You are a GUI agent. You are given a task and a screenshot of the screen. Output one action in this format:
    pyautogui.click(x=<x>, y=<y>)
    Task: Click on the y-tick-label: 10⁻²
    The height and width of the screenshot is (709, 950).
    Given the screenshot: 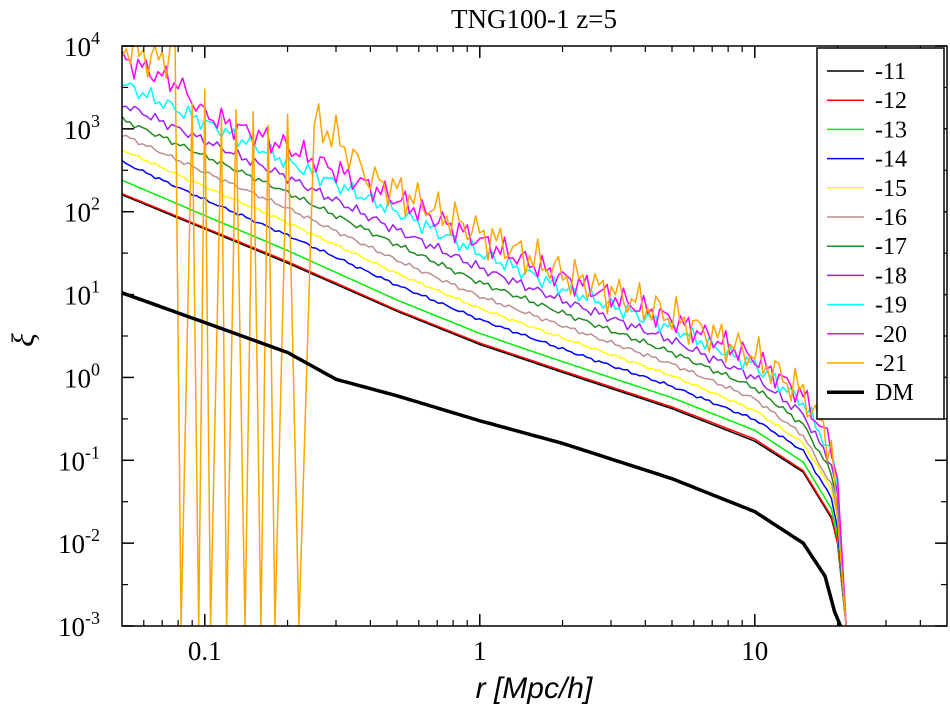 What is the action you would take?
    pyautogui.click(x=79, y=542)
    